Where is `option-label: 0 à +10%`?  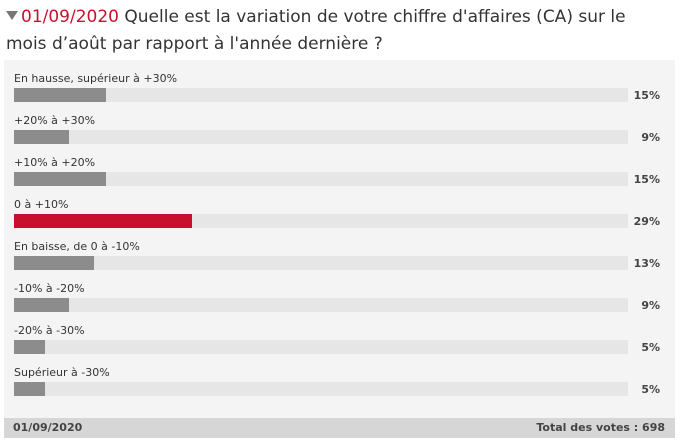 option-label: 0 à +10% is located at coordinates (41, 204).